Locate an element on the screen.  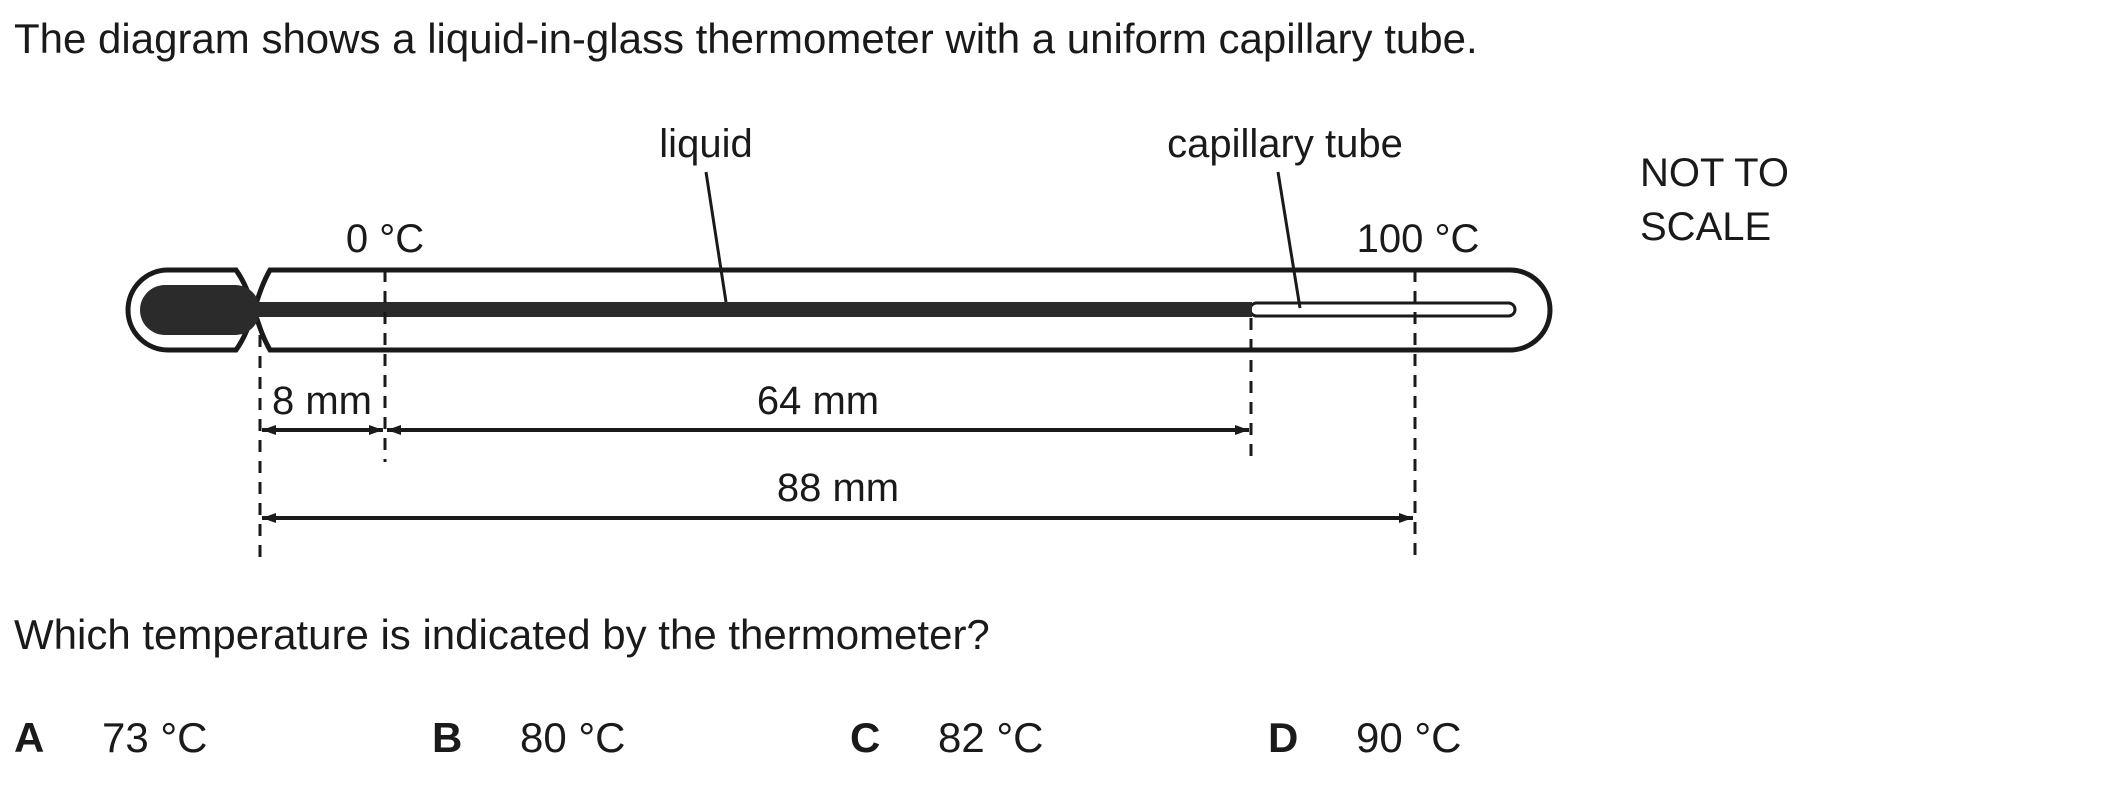
thermometer-glass is located at coordinates (839, 310).